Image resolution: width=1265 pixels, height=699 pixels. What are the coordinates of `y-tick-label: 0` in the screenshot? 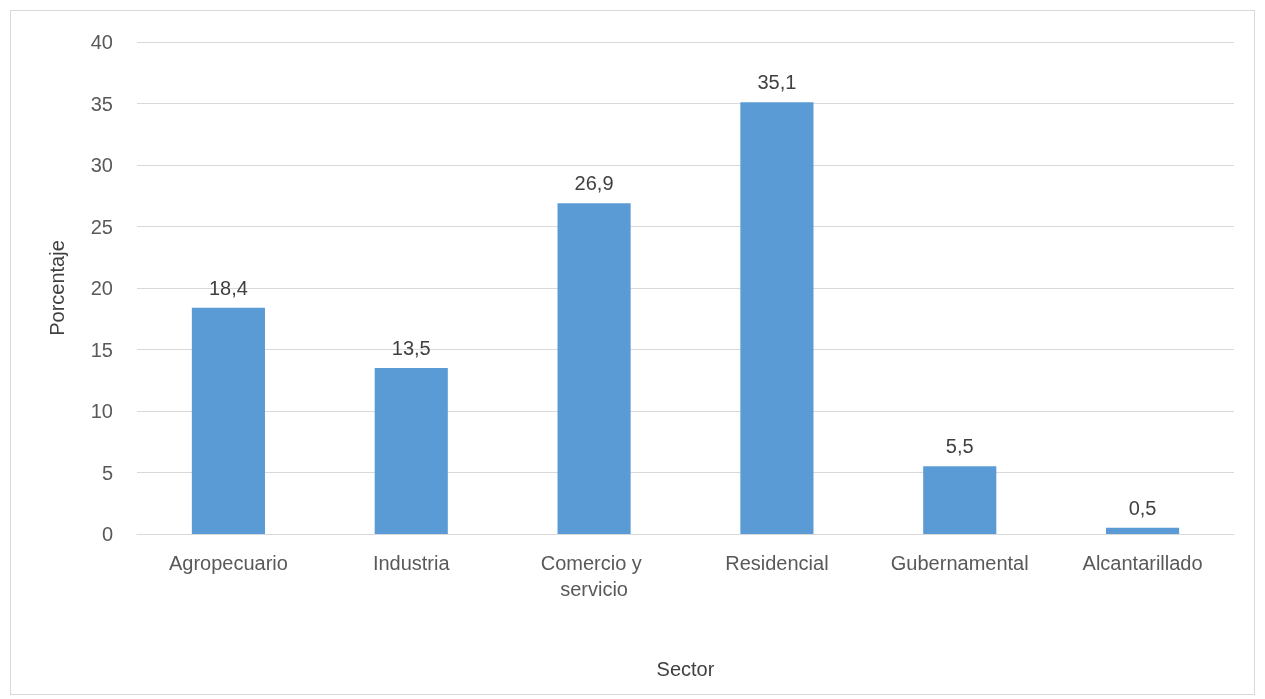 It's located at (107, 534).